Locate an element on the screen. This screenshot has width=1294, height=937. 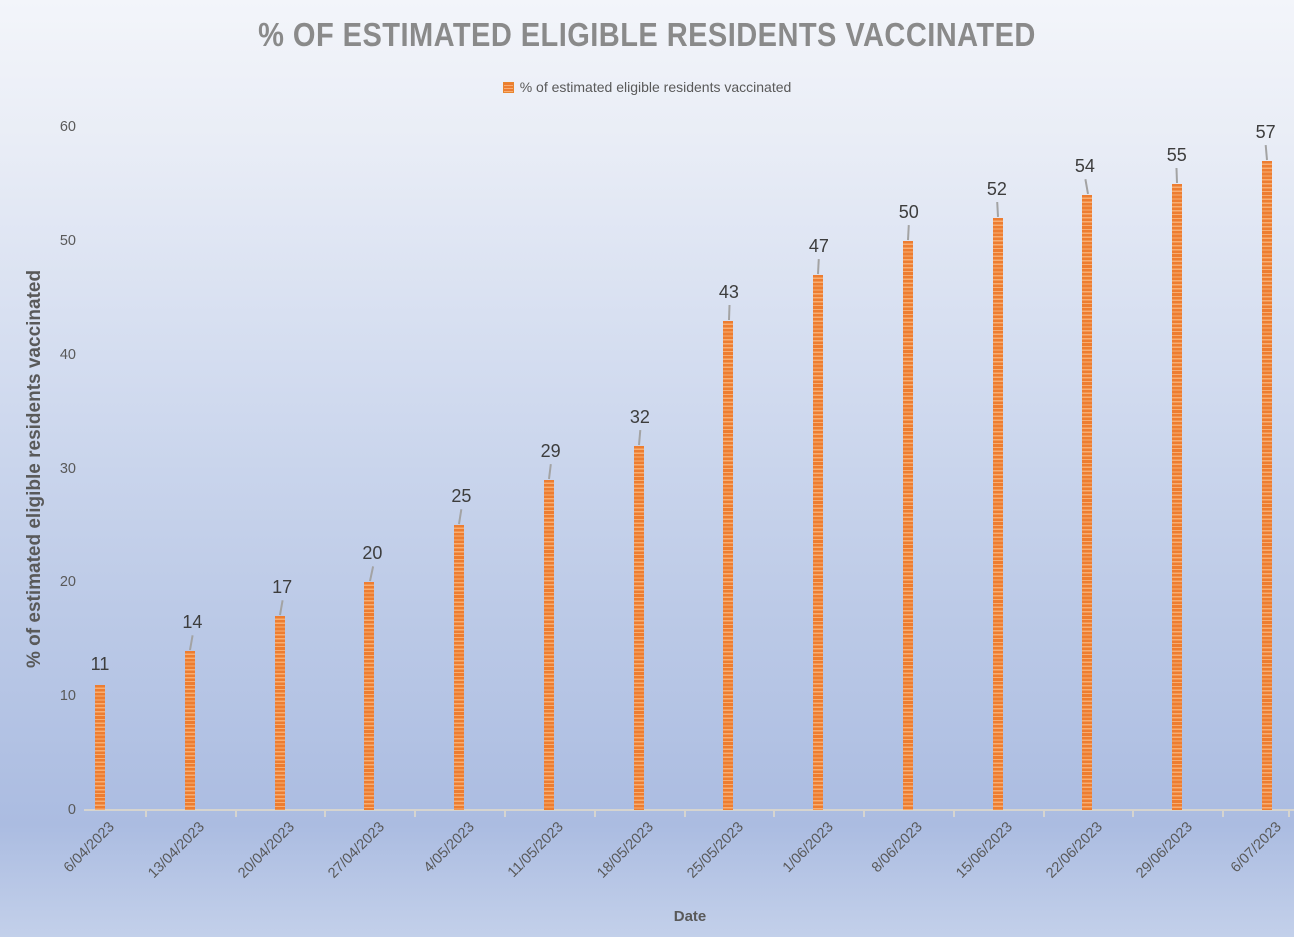
x-tick-label-text: 1/06/2023 is located at coordinates (808, 847).